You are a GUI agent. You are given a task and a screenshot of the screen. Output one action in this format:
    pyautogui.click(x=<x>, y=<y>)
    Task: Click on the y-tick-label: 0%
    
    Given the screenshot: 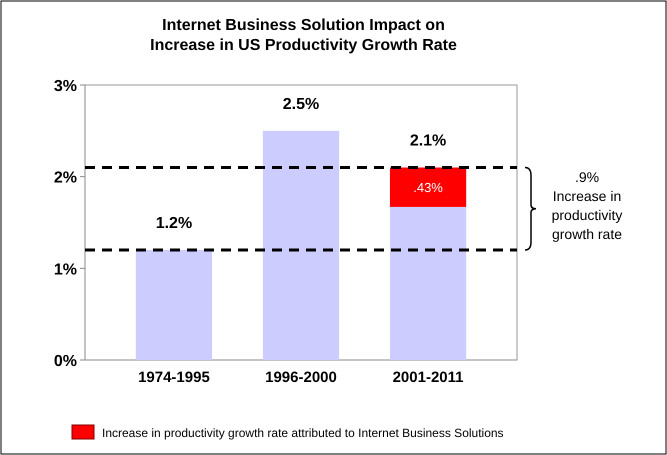 What is the action you would take?
    pyautogui.click(x=65, y=361)
    